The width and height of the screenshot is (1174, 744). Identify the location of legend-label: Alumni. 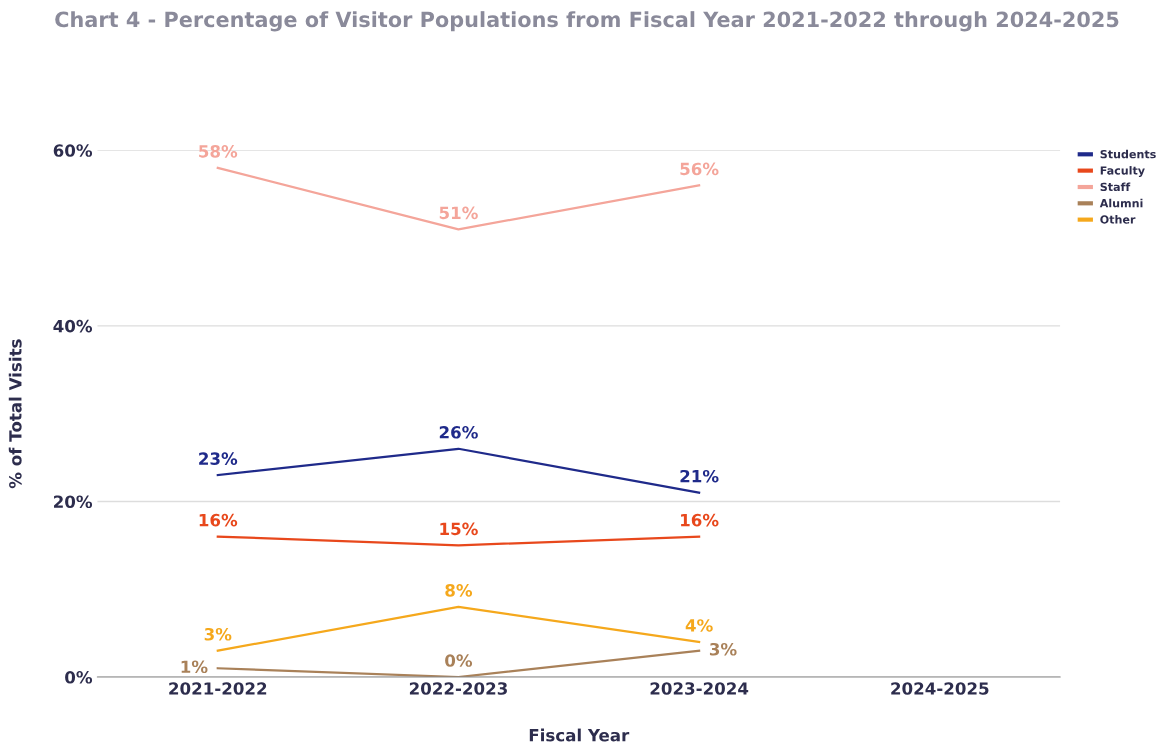
(1121, 203).